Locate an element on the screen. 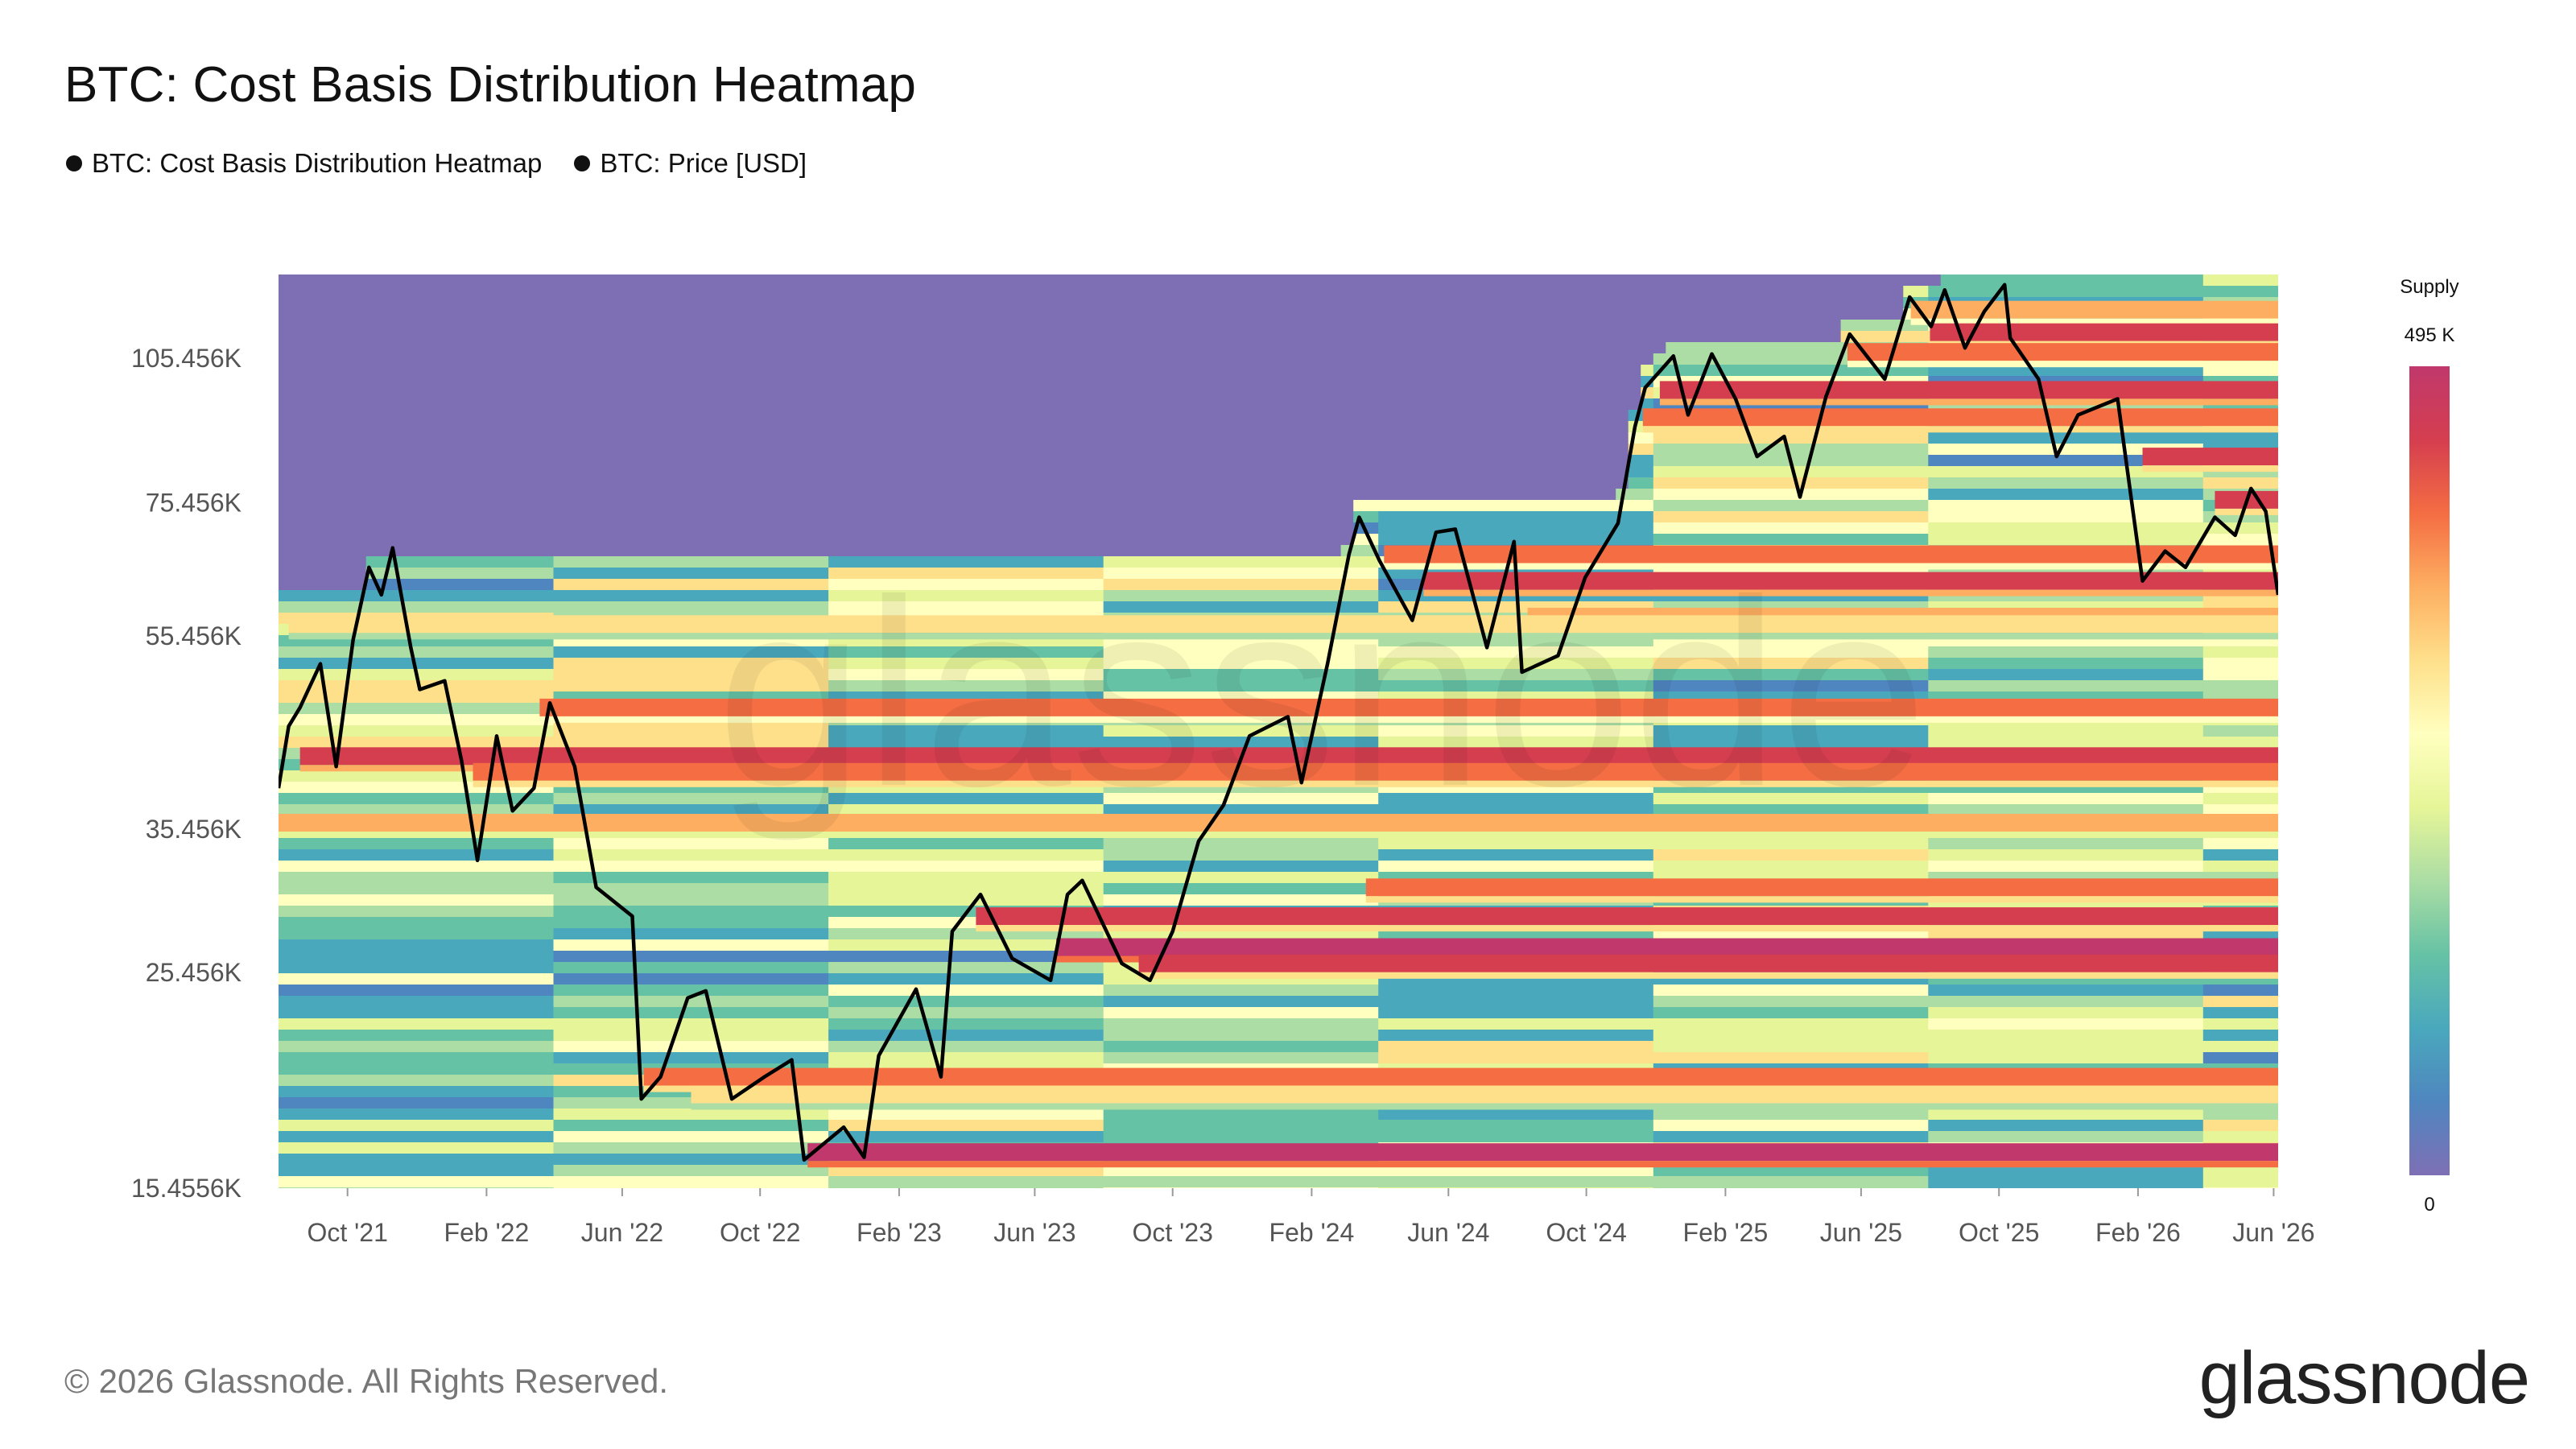 The width and height of the screenshot is (2576, 1449). y-tick-label: 55.456K is located at coordinates (194, 635).